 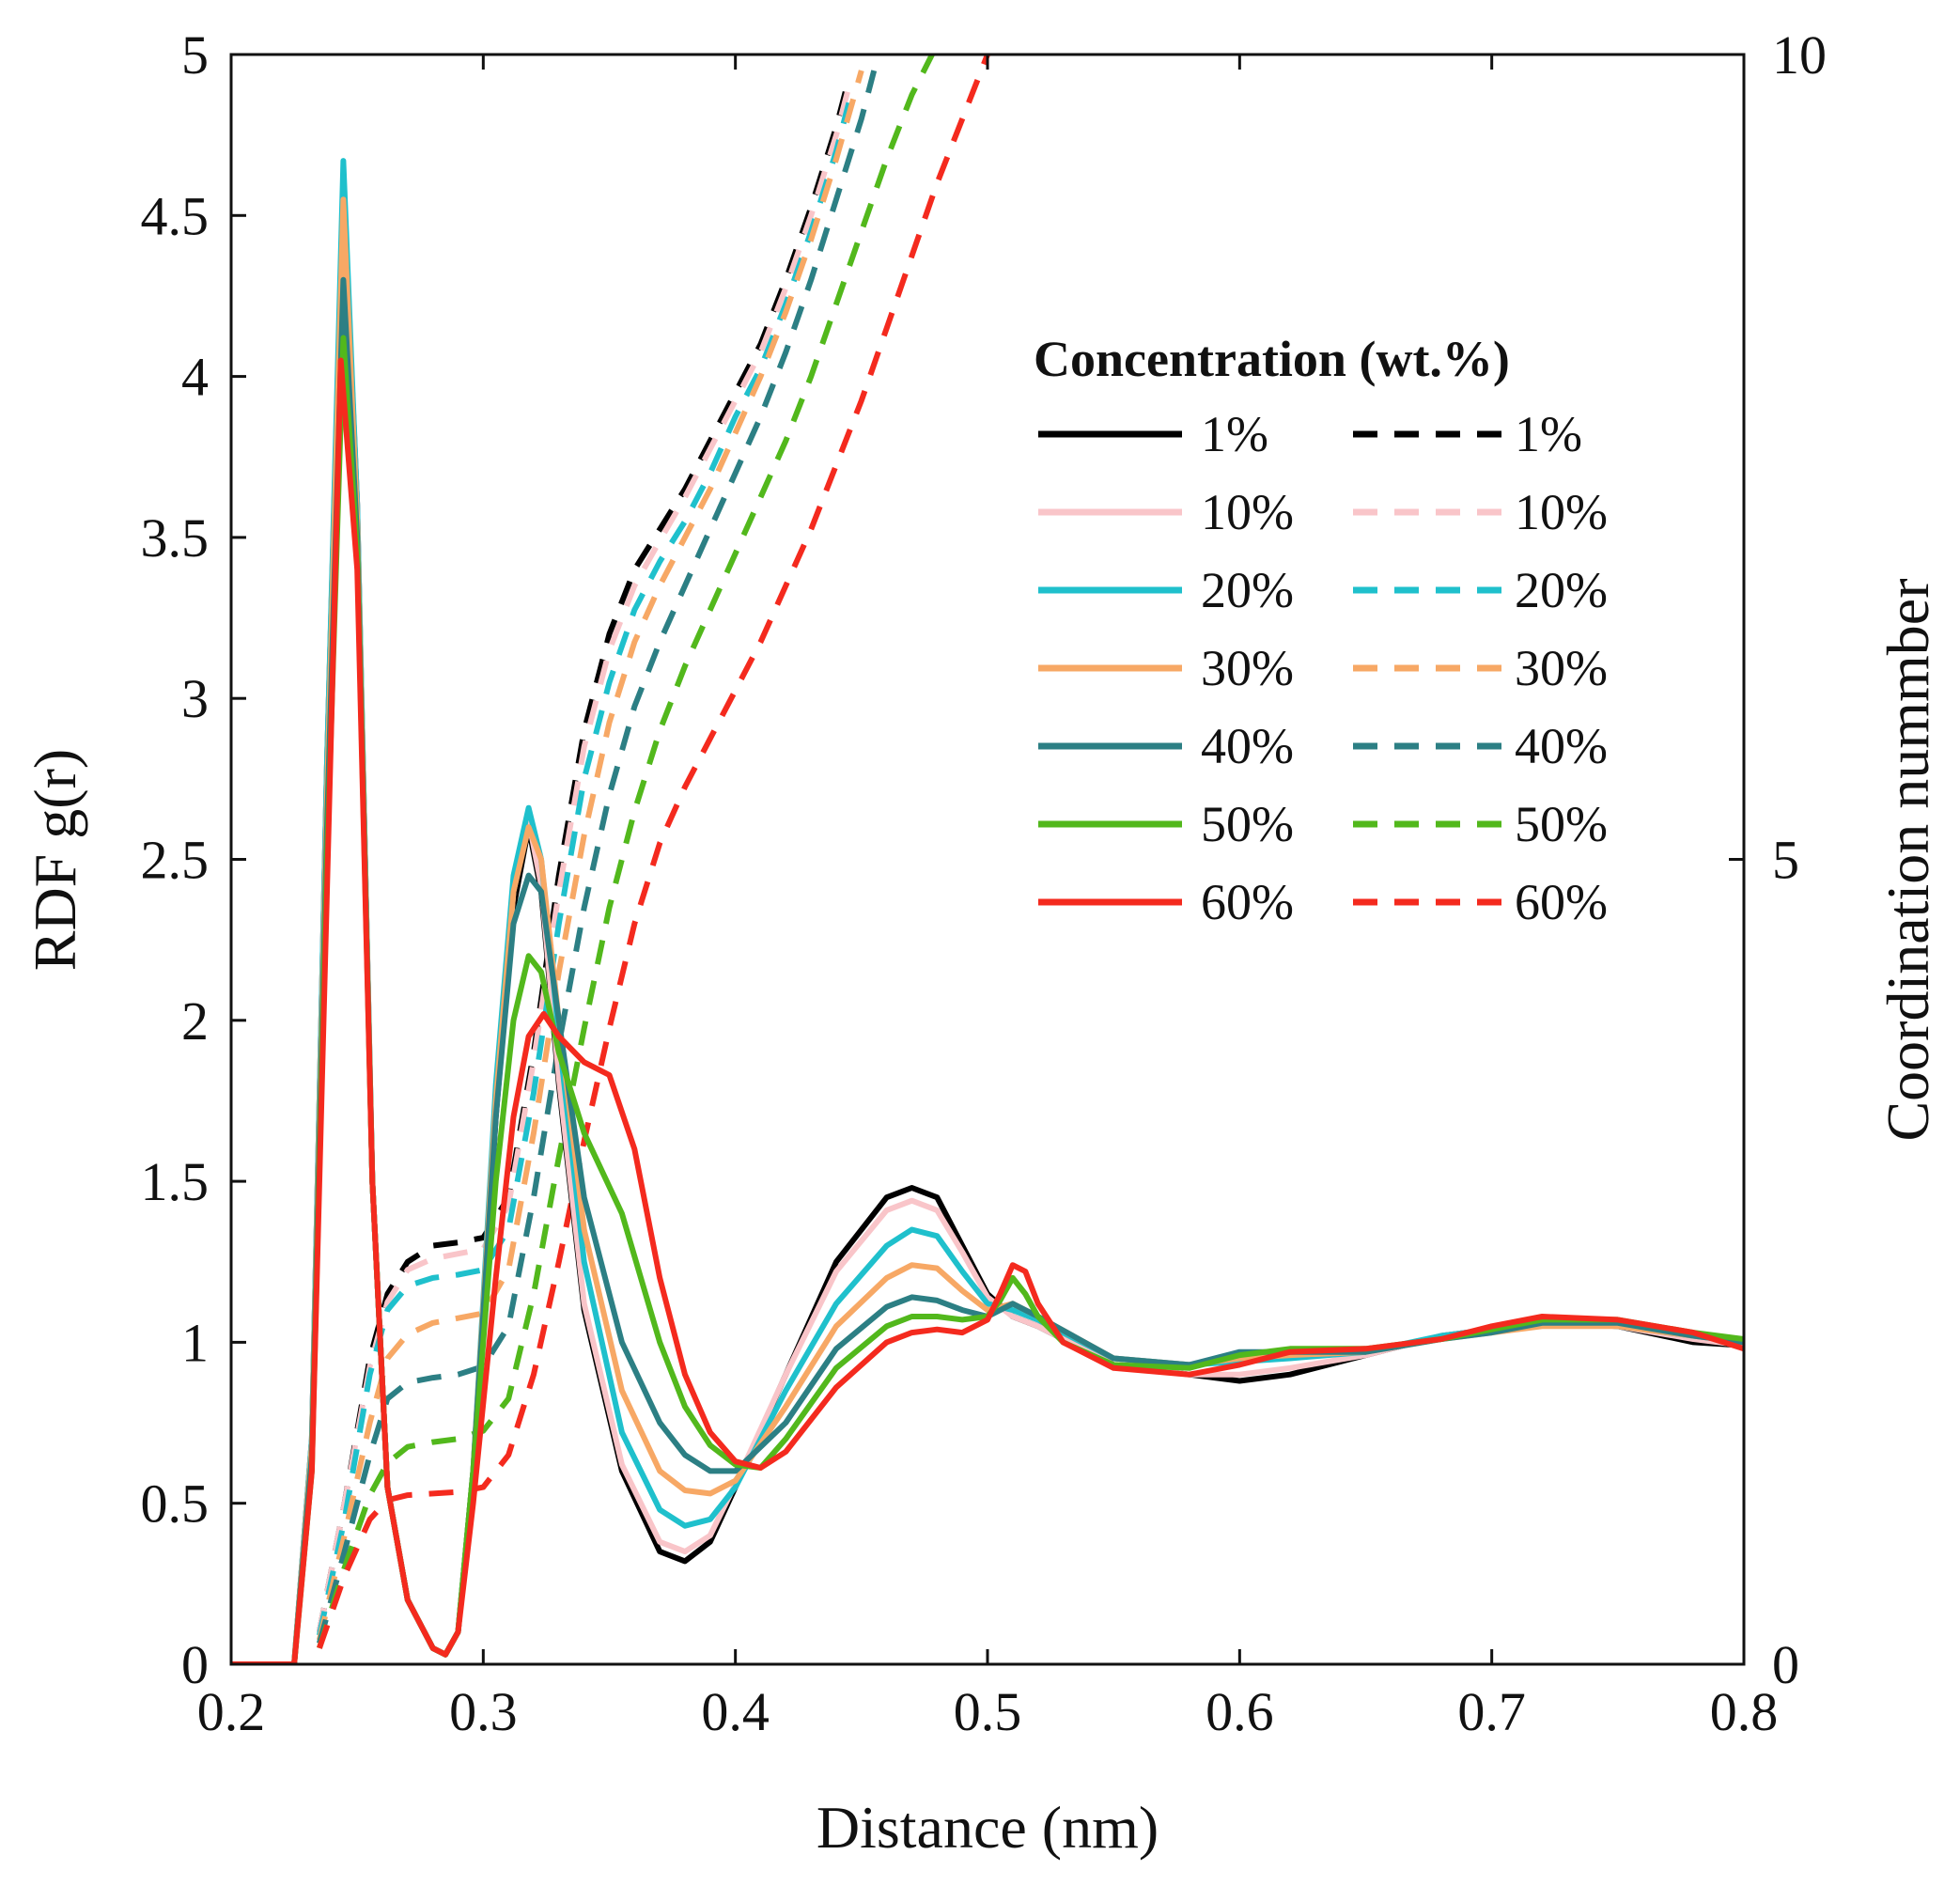 I want to click on y-tick-label: 0.5, so click(x=175, y=1504).